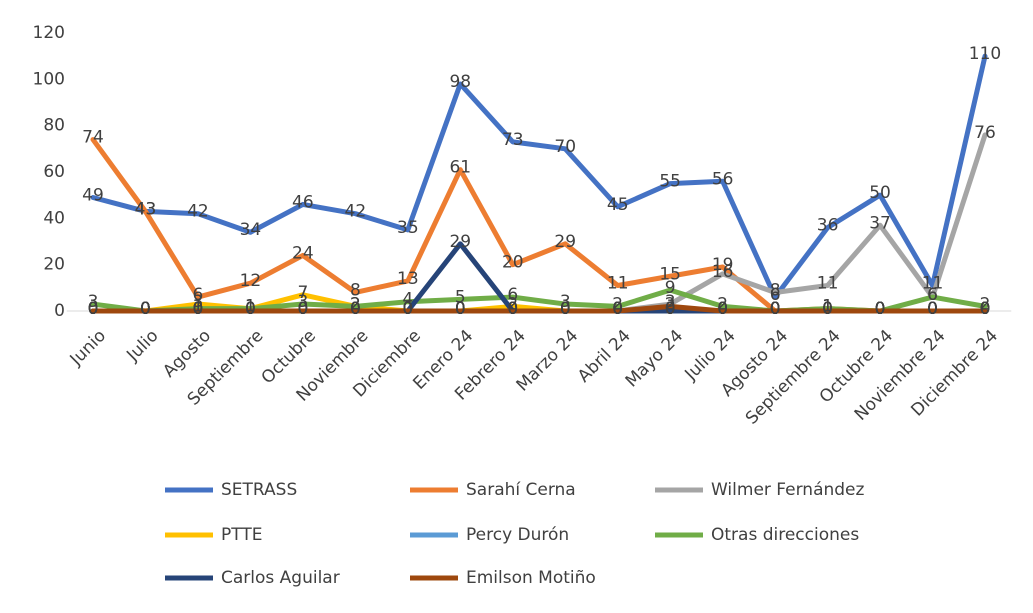  What do you see at coordinates (670, 182) in the screenshot?
I see `data-label: 55` at bounding box center [670, 182].